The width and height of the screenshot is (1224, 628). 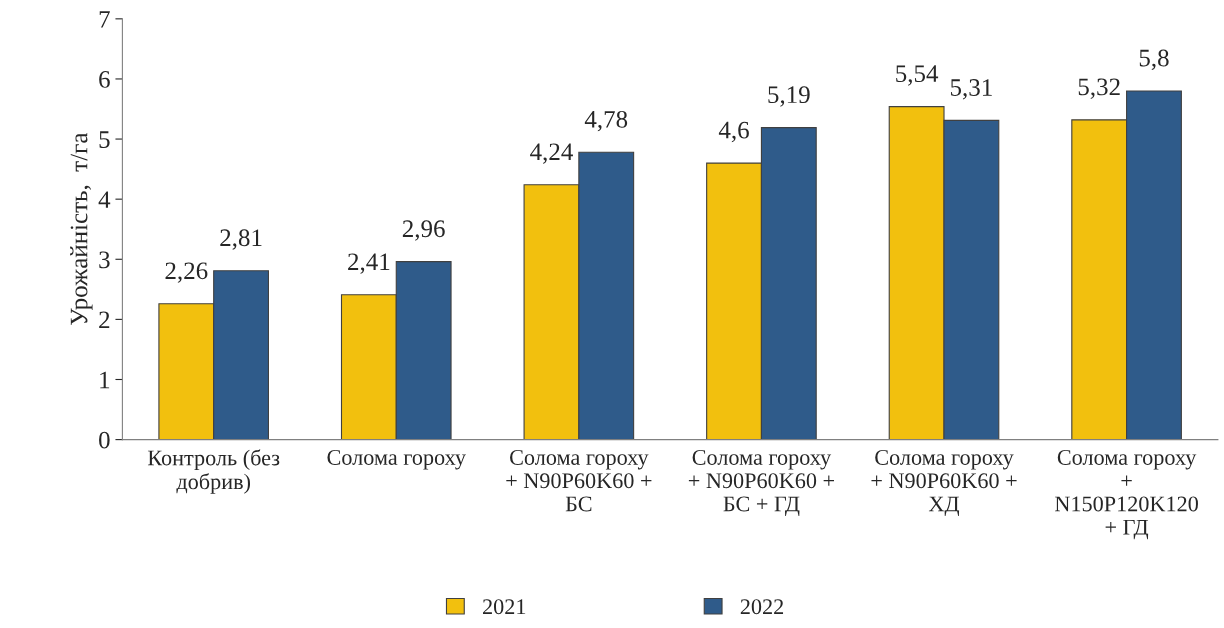 What do you see at coordinates (789, 96) in the screenshot?
I see `data-label: 5,19` at bounding box center [789, 96].